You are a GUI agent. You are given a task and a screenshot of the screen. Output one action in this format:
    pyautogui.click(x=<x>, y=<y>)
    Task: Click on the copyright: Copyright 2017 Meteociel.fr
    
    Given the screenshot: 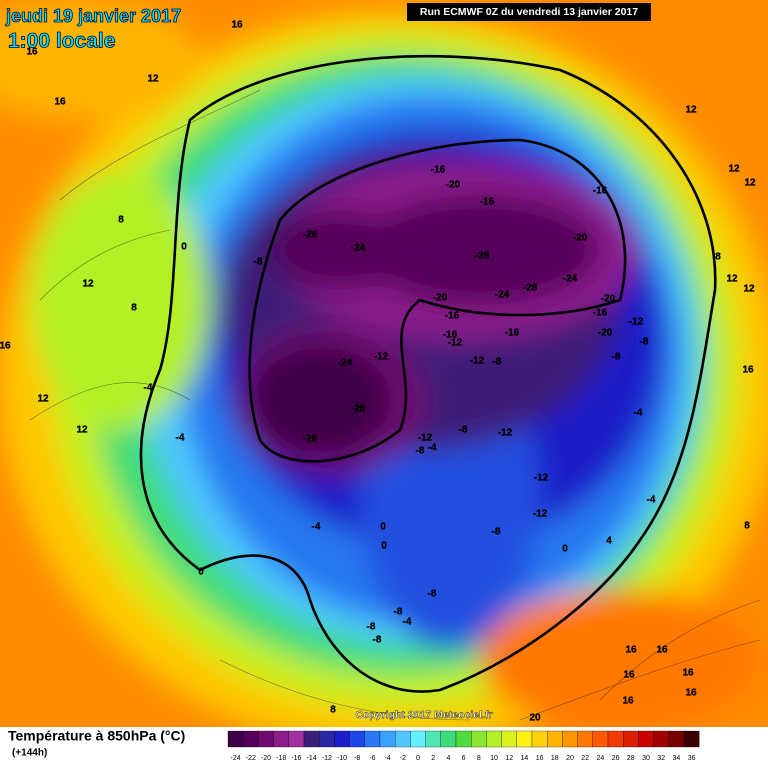 What is the action you would take?
    pyautogui.click(x=423, y=715)
    